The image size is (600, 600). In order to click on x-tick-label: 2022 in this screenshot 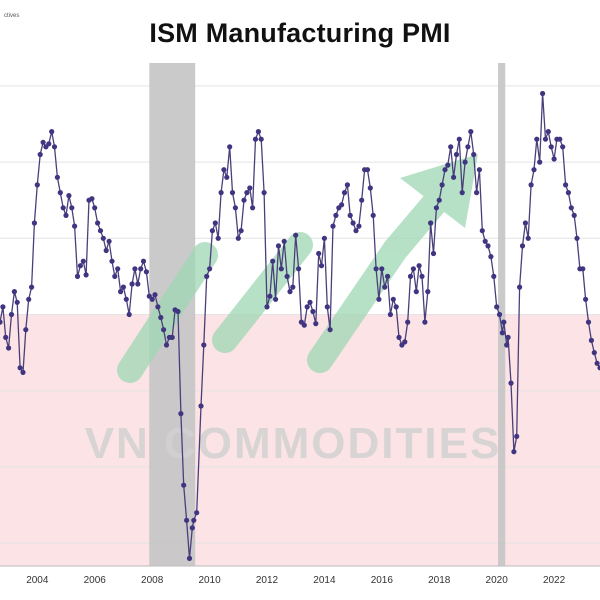, I will do `click(554, 580)`.